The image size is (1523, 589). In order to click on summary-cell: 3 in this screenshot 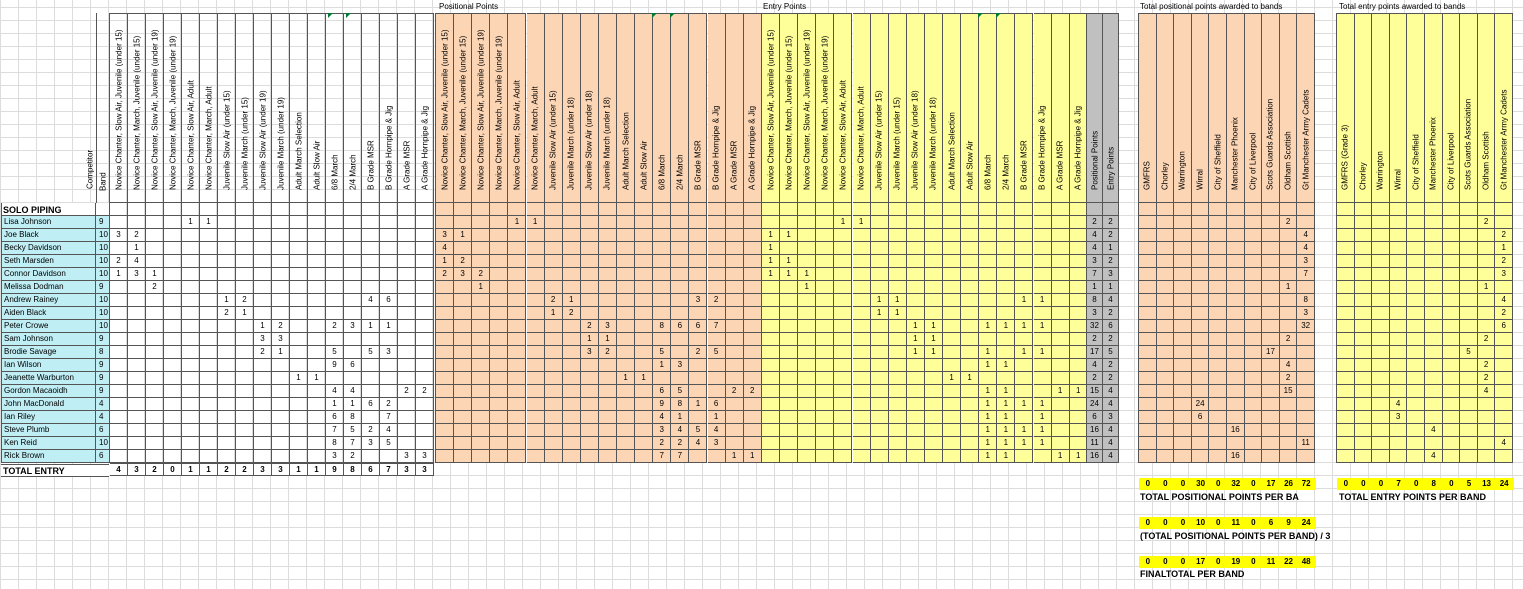, I will do `click(1111, 274)`.